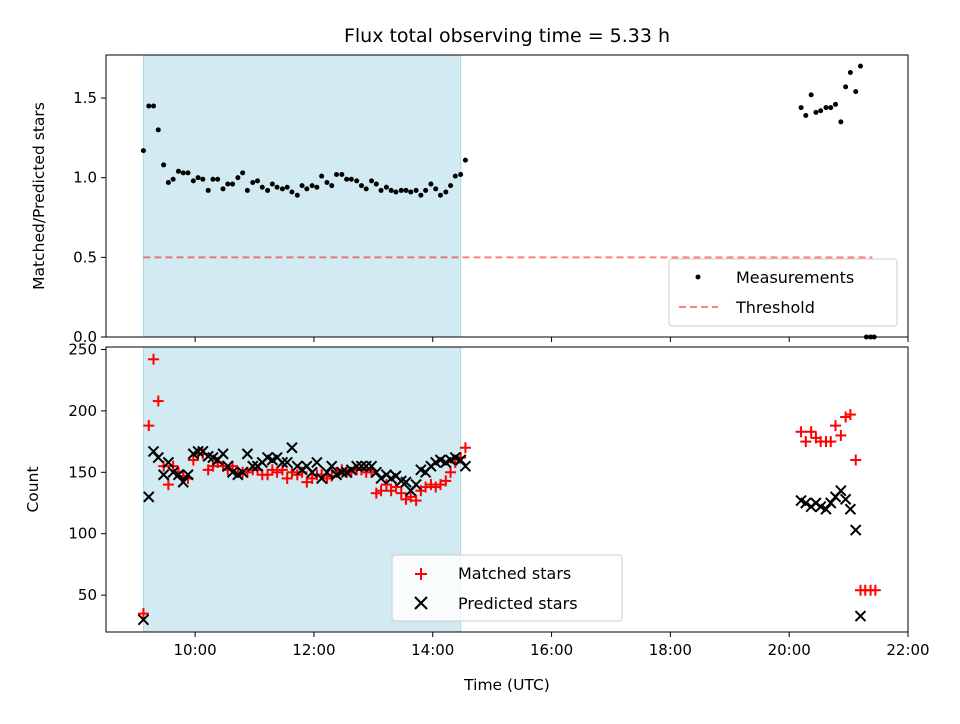 This screenshot has height=724, width=960. What do you see at coordinates (789, 650) in the screenshot?
I see `x-tick-label: 20:00` at bounding box center [789, 650].